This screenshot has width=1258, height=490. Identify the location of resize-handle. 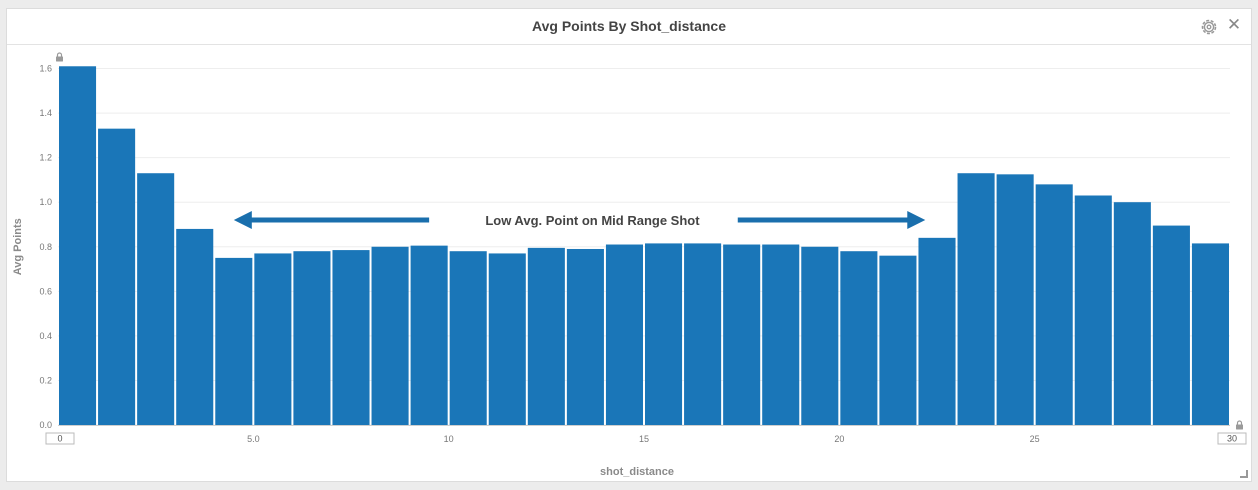
(1244, 474).